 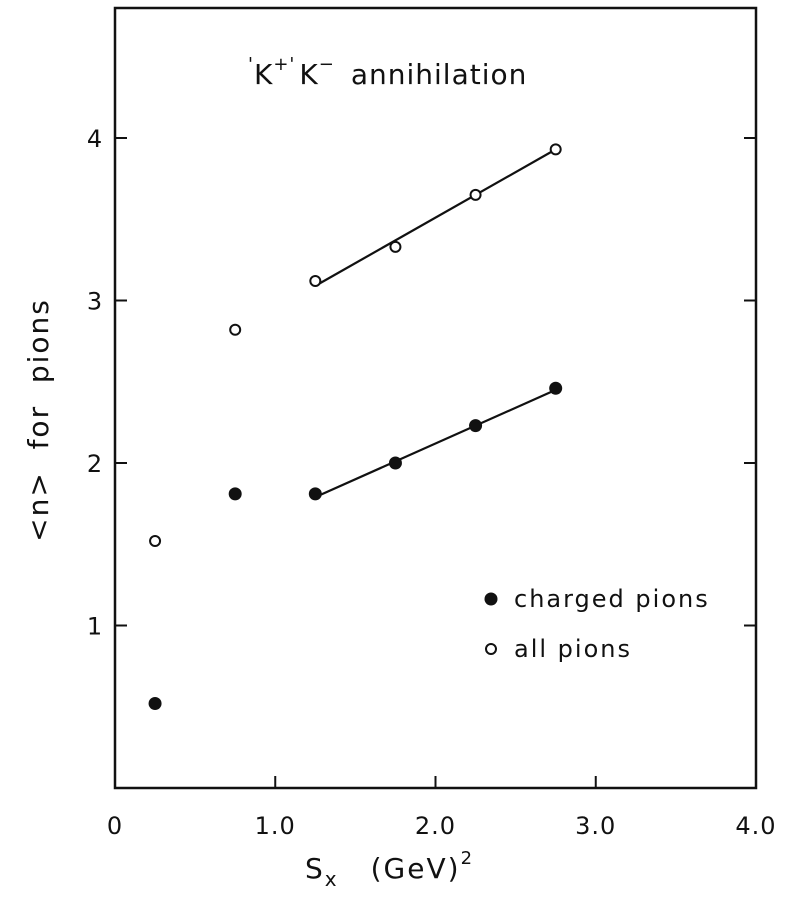 What do you see at coordinates (275, 826) in the screenshot?
I see `x-tick-label: 1.0` at bounding box center [275, 826].